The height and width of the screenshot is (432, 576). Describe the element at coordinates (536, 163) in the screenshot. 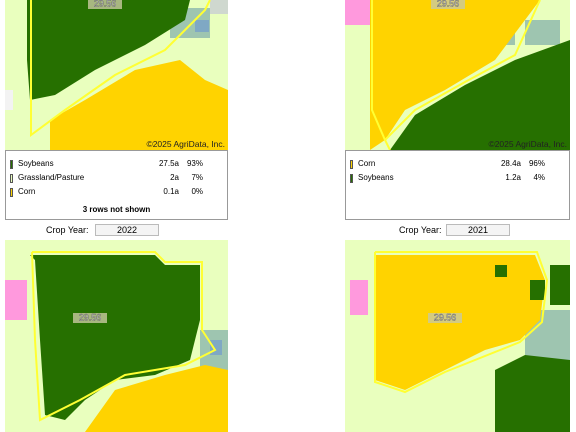

I see `percent: 96%` at that location.